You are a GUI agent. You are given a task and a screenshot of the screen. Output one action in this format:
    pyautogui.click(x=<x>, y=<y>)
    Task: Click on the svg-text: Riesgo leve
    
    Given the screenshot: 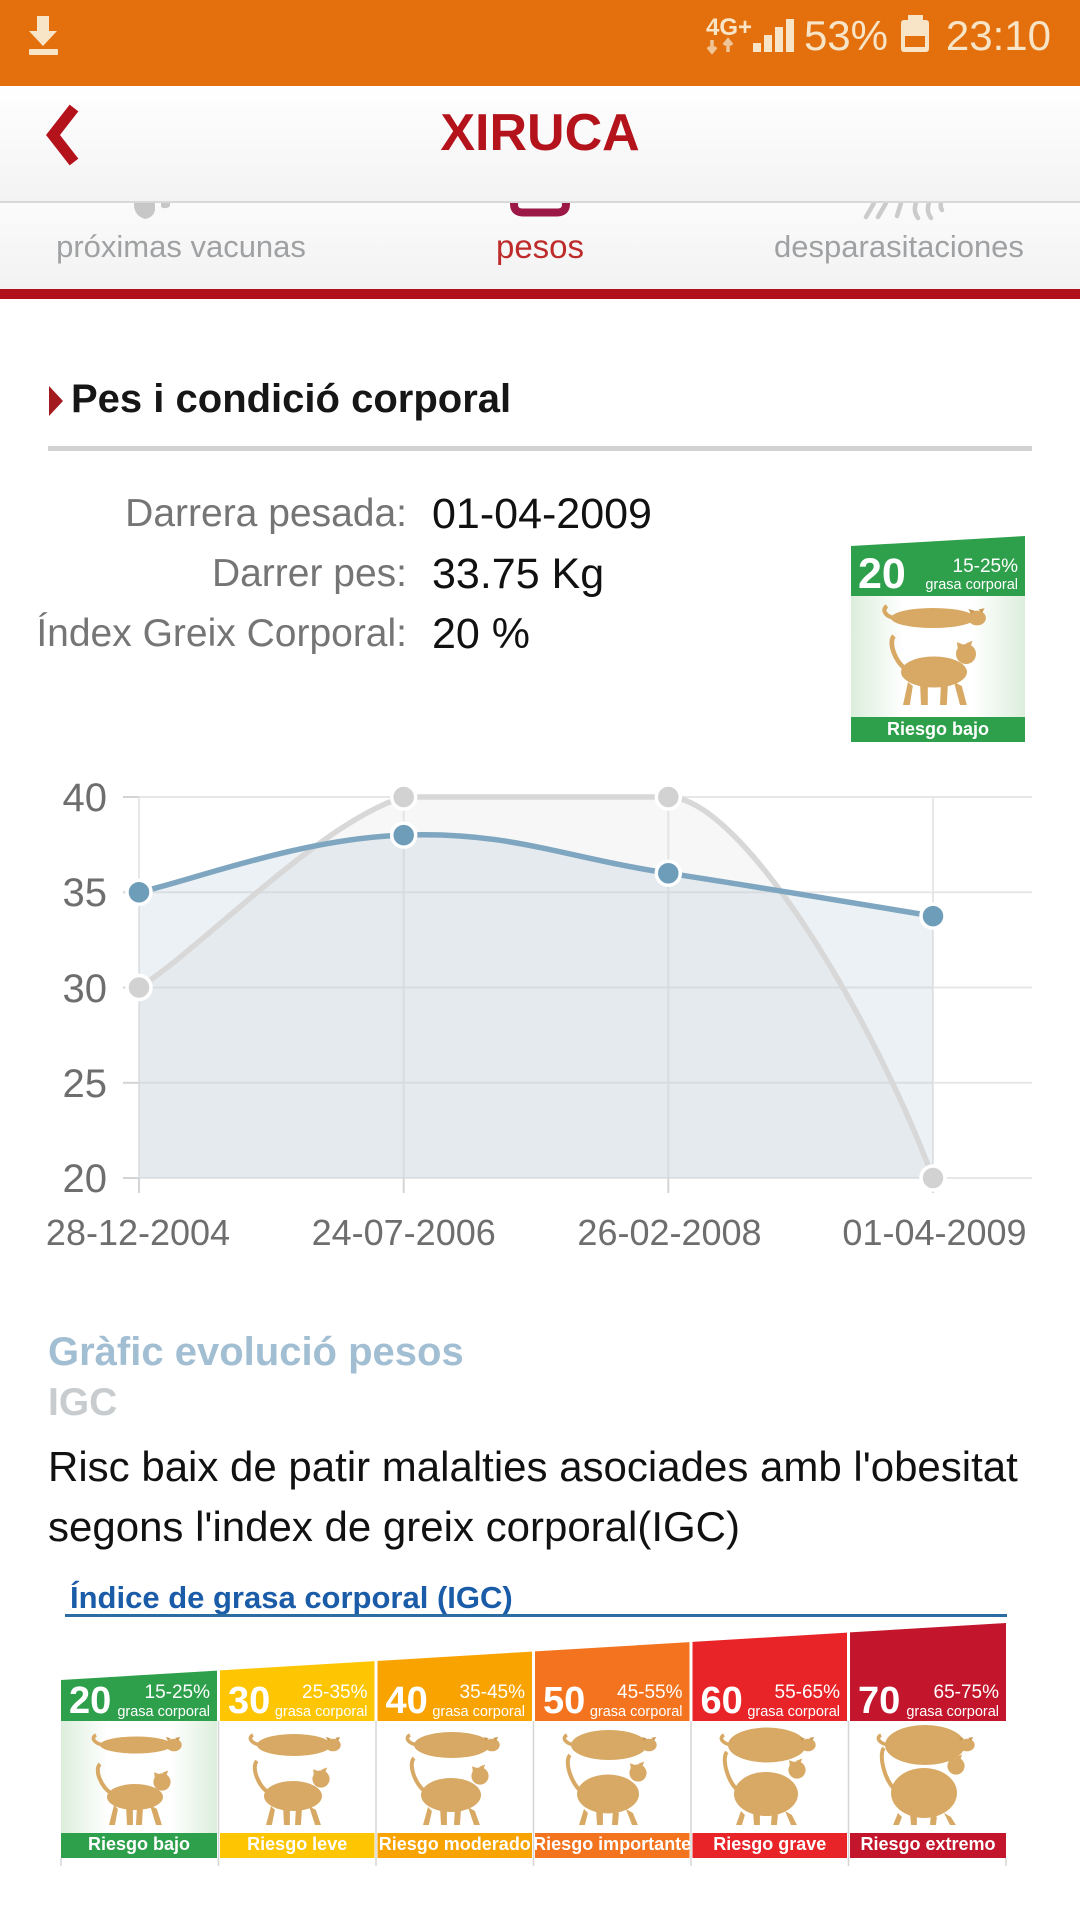 What is the action you would take?
    pyautogui.click(x=297, y=1844)
    